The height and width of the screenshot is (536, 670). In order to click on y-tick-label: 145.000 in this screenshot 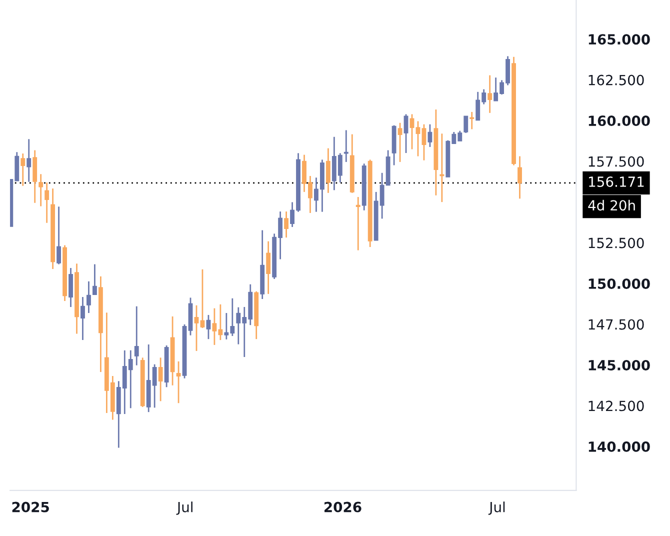, I will do `click(619, 365)`.